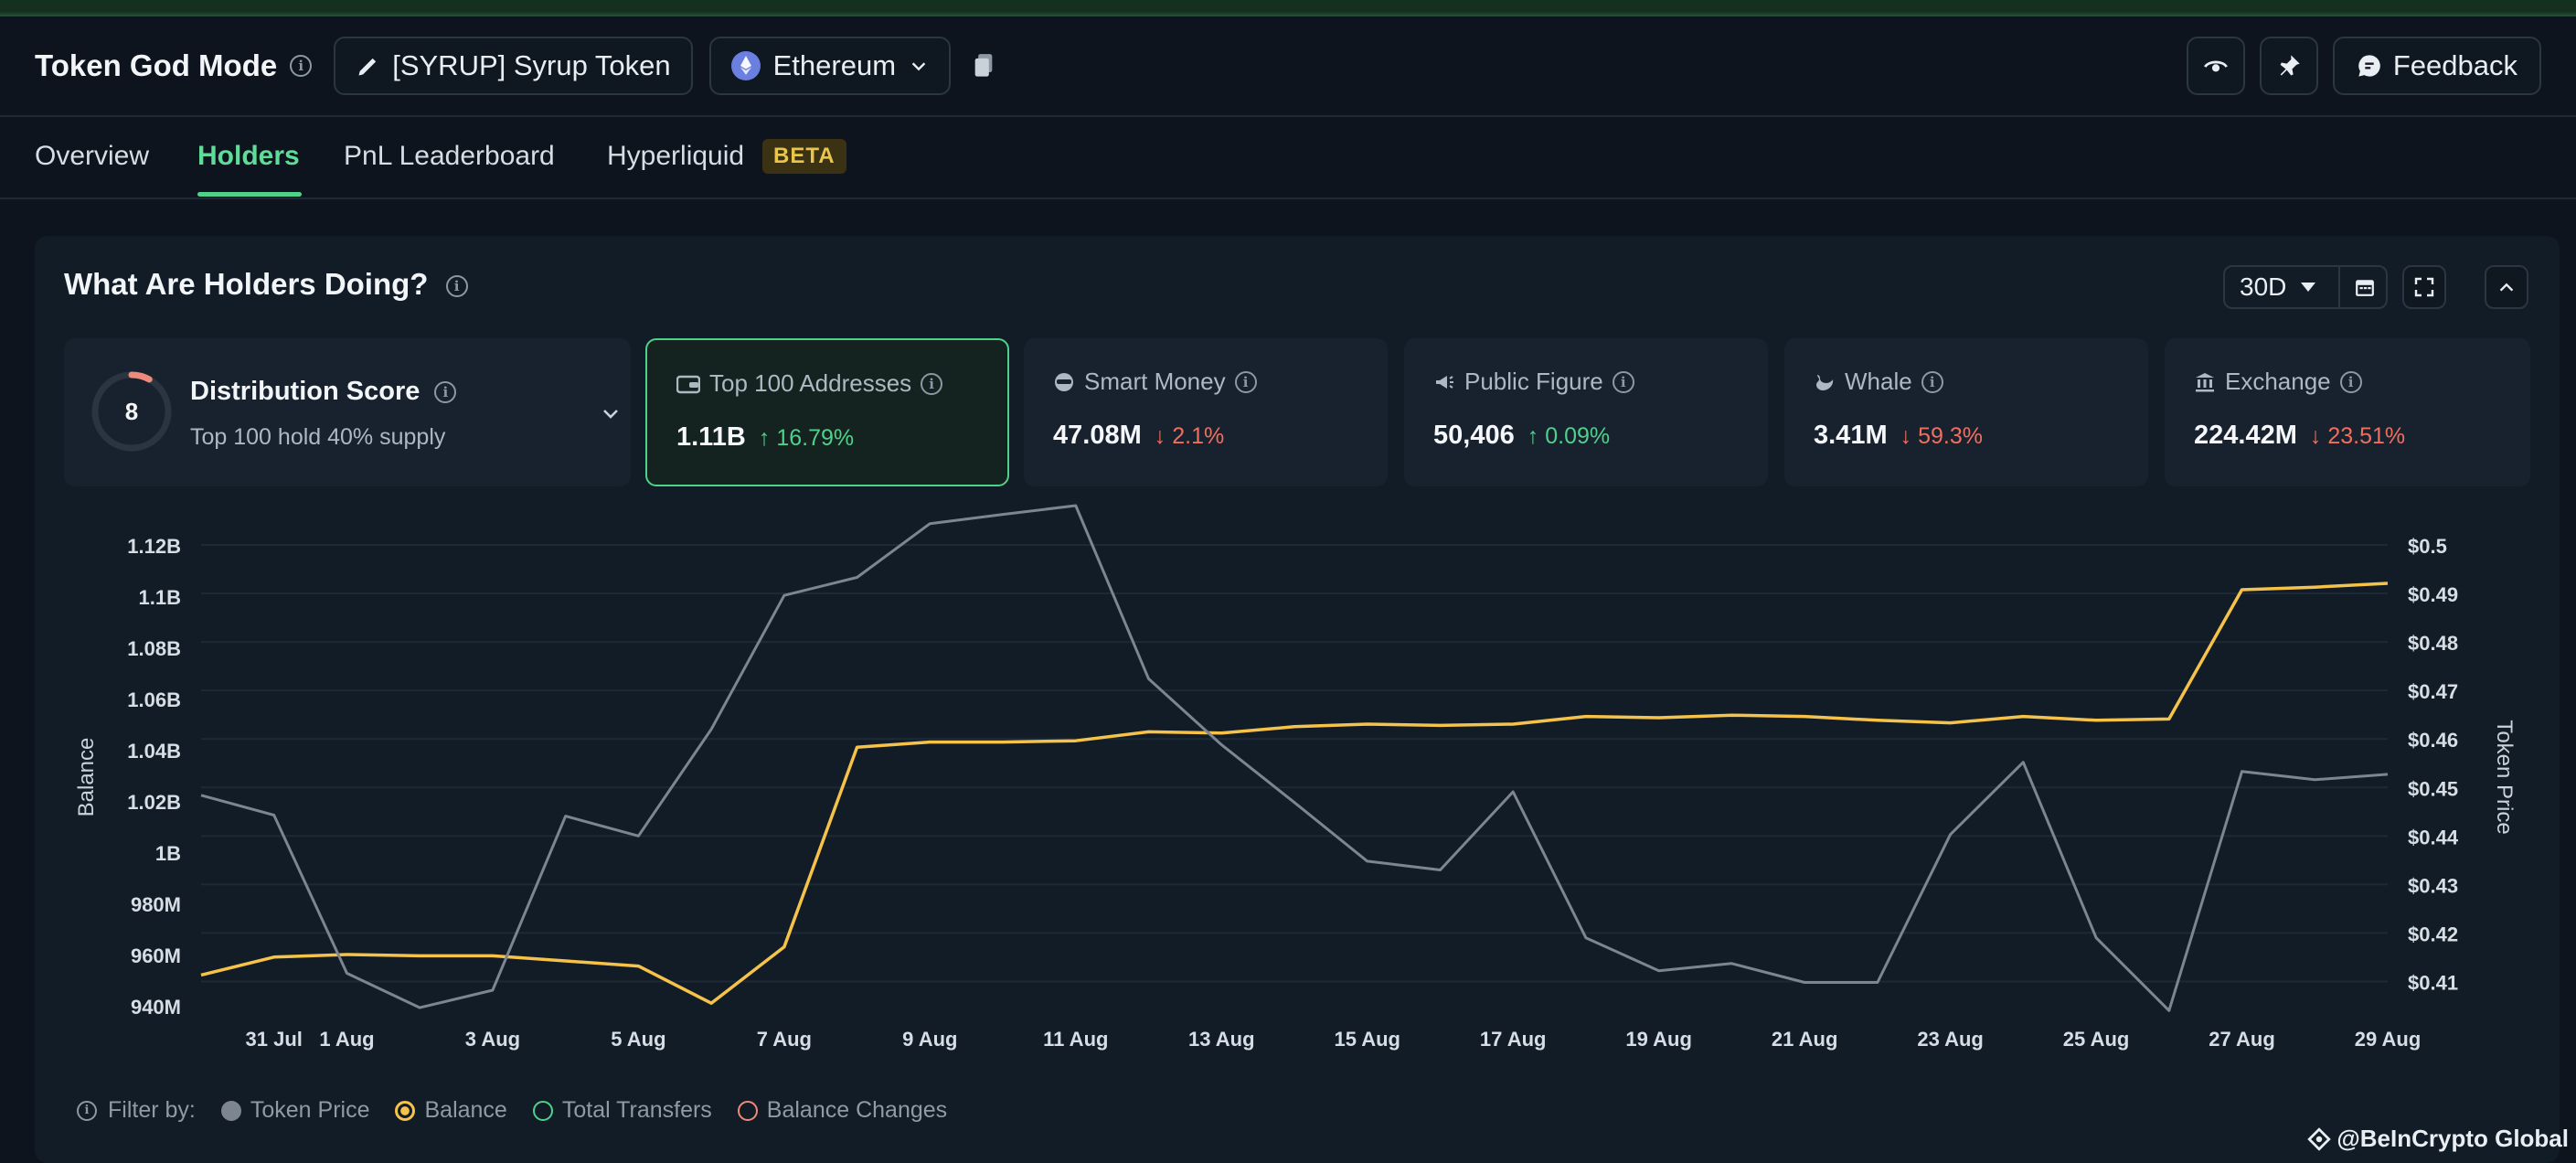 The image size is (2576, 1163). What do you see at coordinates (346, 1040) in the screenshot?
I see `x-tick-label: 1 Aug` at bounding box center [346, 1040].